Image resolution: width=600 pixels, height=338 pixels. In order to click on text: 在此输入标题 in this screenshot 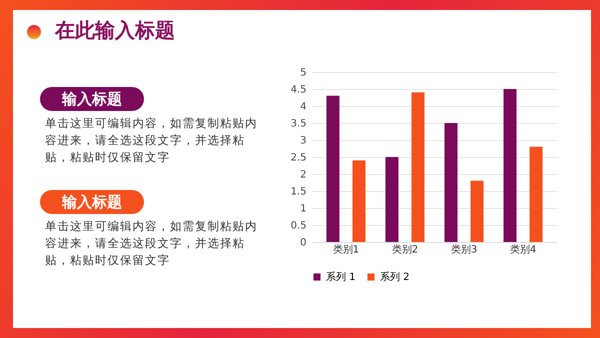, I will do `click(115, 30)`.